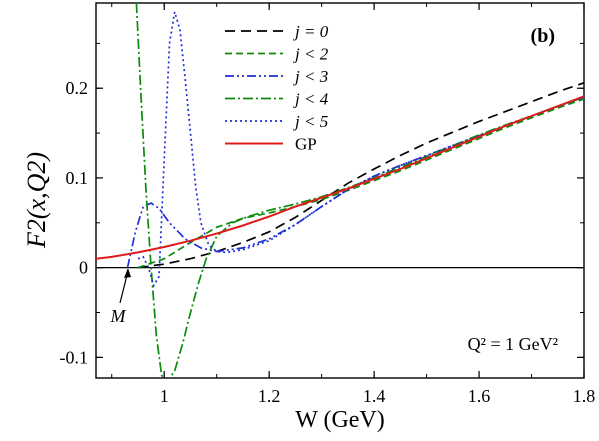  I want to click on y-axis-label: F2(x,Q2), so click(36, 200).